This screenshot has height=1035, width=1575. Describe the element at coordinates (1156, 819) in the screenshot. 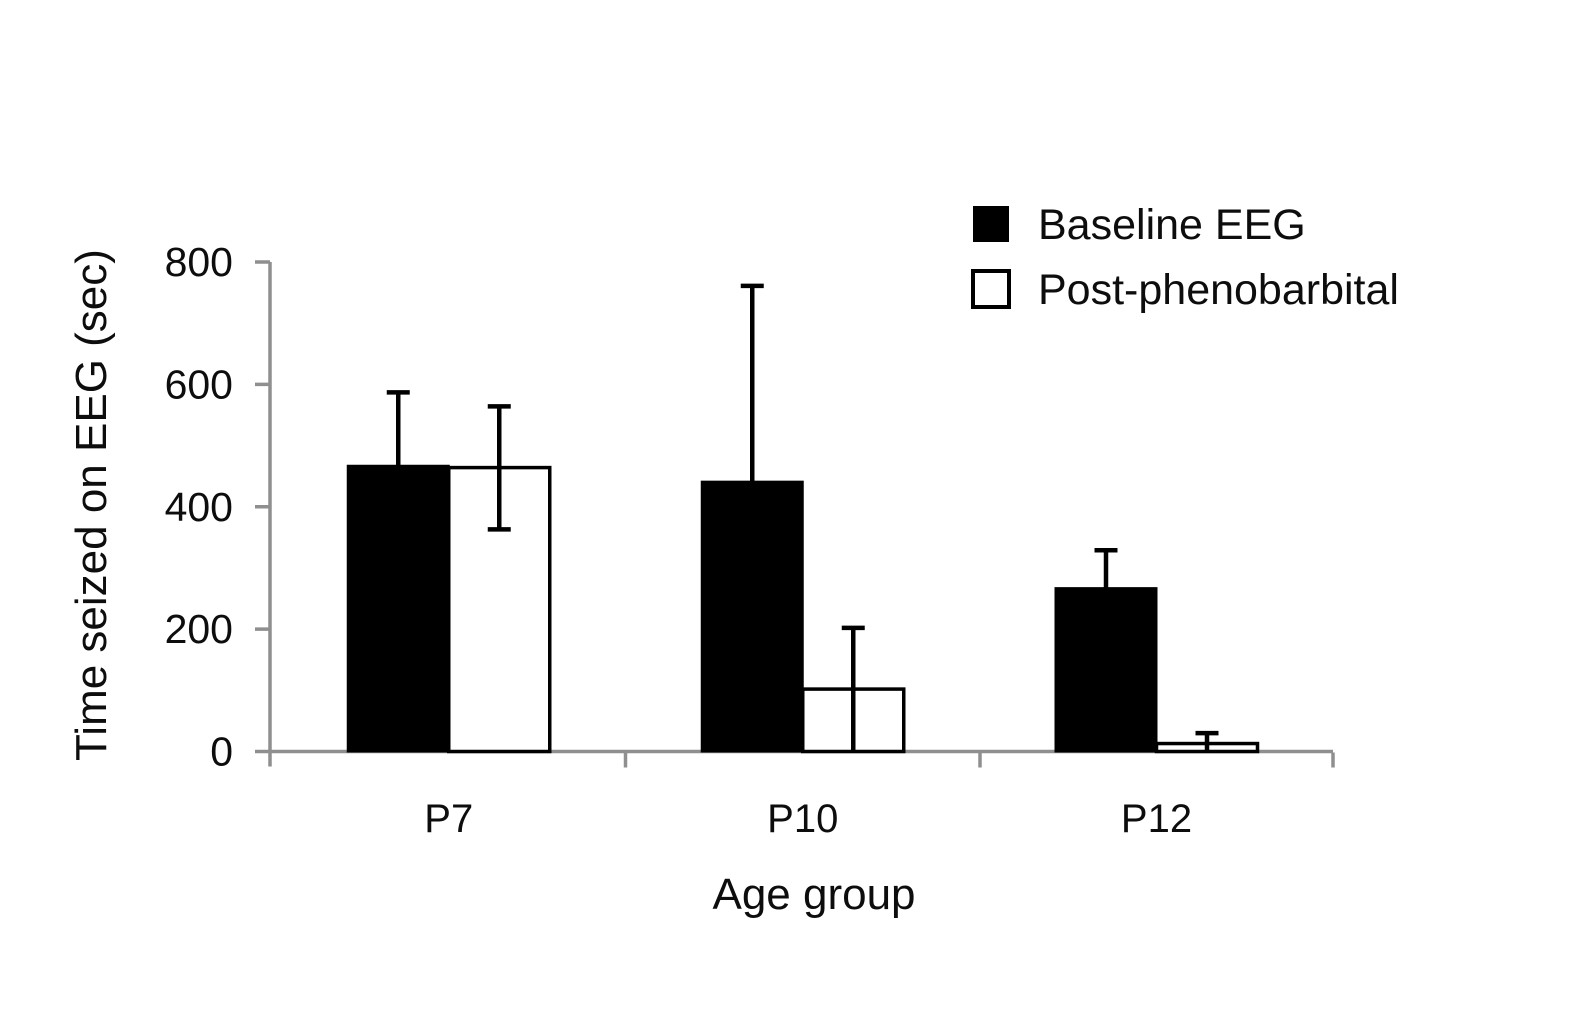

I see `x-category-label-p12: P12` at that location.